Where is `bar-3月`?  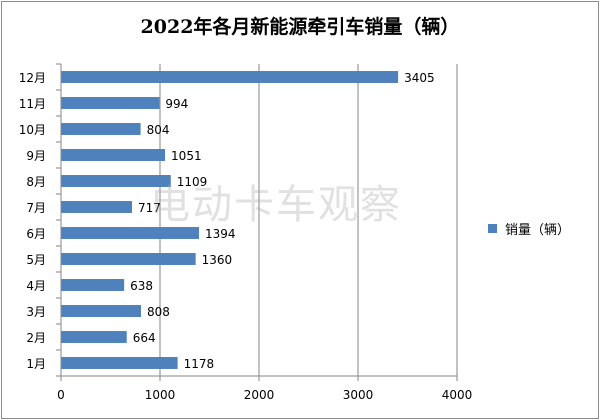 bar-3月 is located at coordinates (101, 311).